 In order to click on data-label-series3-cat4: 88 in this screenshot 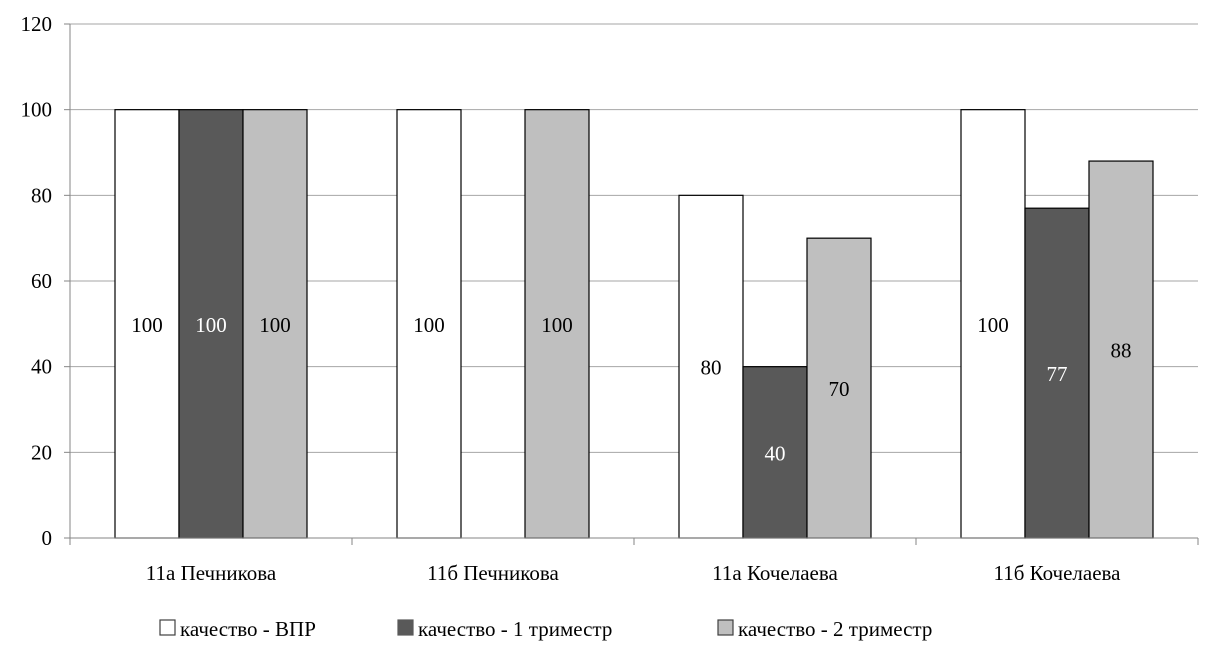, I will do `click(1121, 351)`.